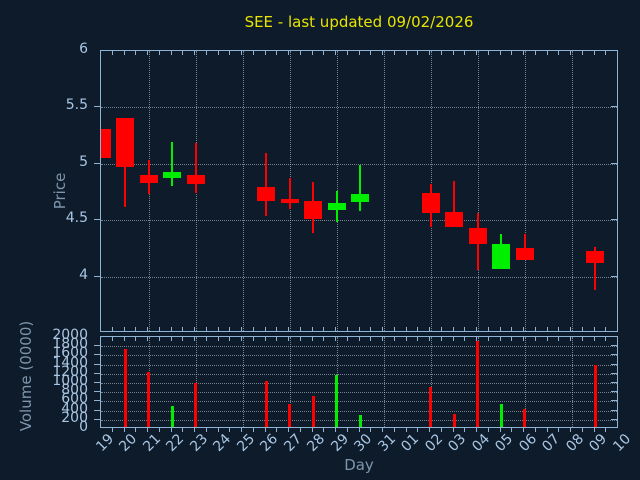 The image size is (640, 480). What do you see at coordinates (433, 443) in the screenshot?
I see `x-tick-label: 02` at bounding box center [433, 443].